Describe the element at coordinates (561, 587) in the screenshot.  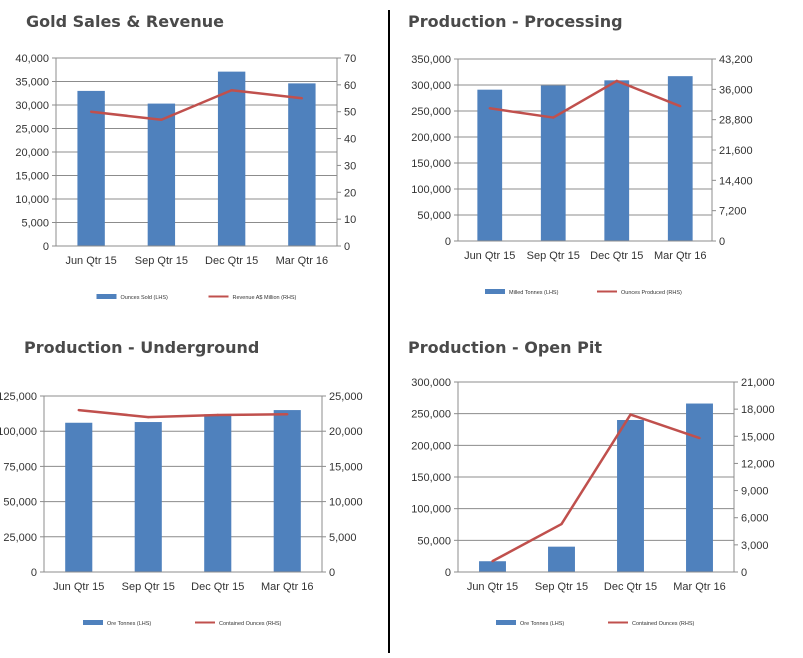
I see `x-tick-label: Sep Qtr 15` at that location.